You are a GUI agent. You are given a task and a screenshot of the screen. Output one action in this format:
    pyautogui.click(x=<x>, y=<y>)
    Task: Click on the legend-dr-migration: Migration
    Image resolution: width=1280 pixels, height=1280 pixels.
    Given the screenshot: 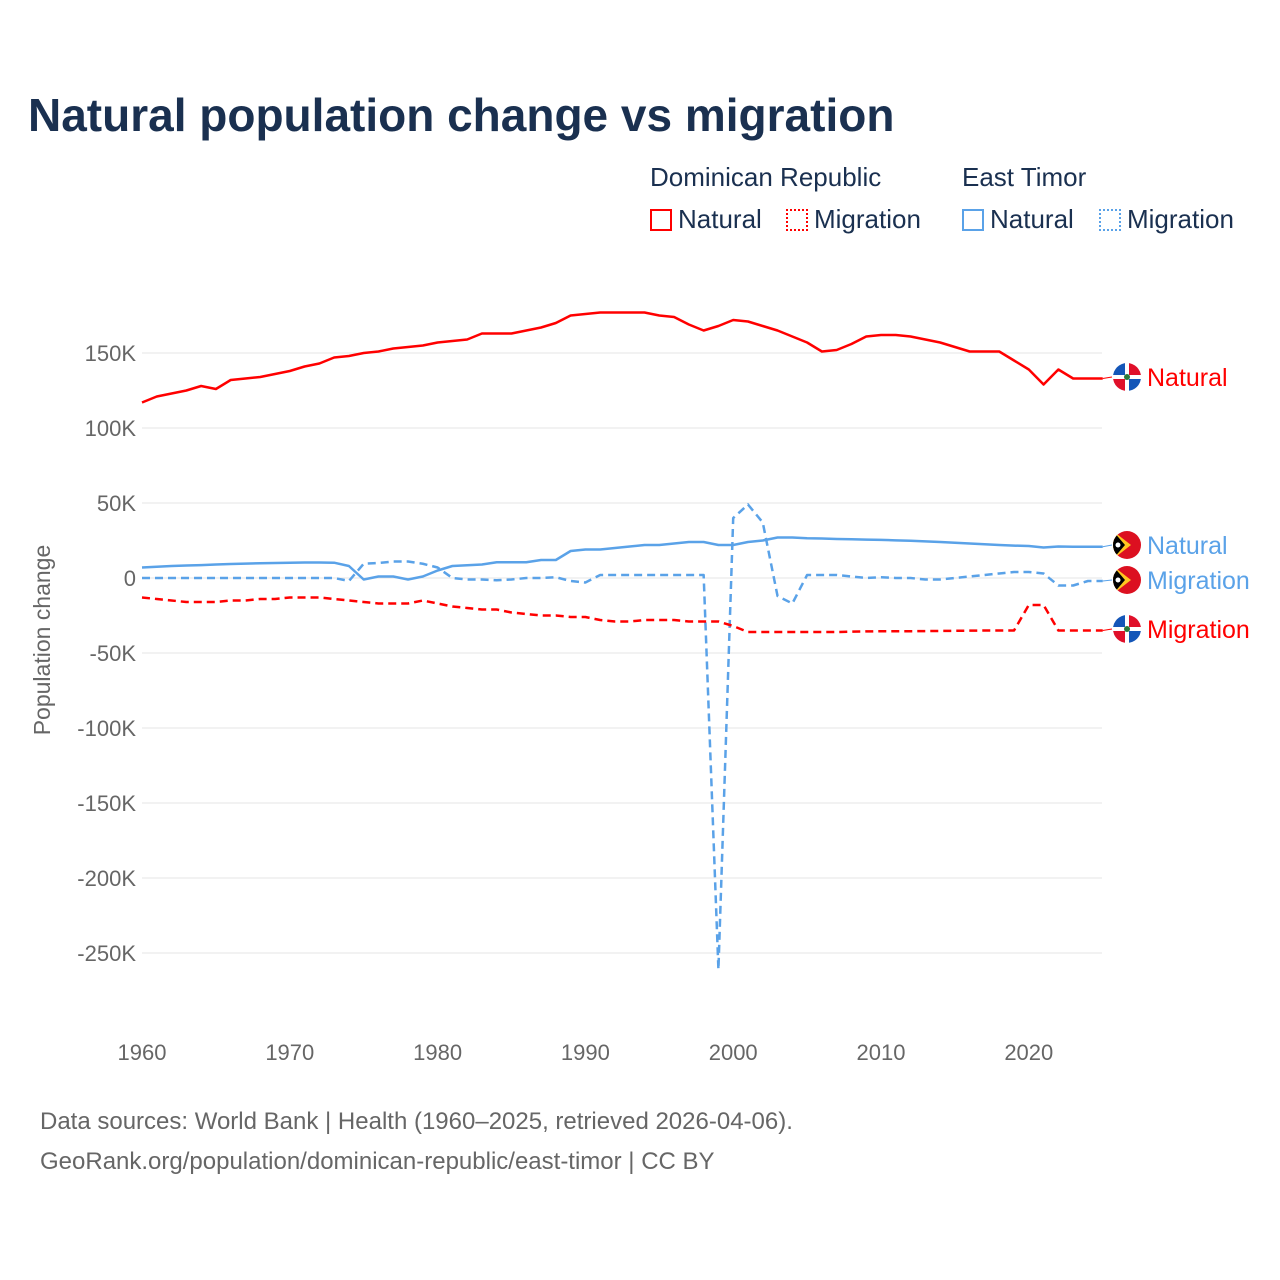 What is the action you would take?
    pyautogui.click(x=853, y=219)
    